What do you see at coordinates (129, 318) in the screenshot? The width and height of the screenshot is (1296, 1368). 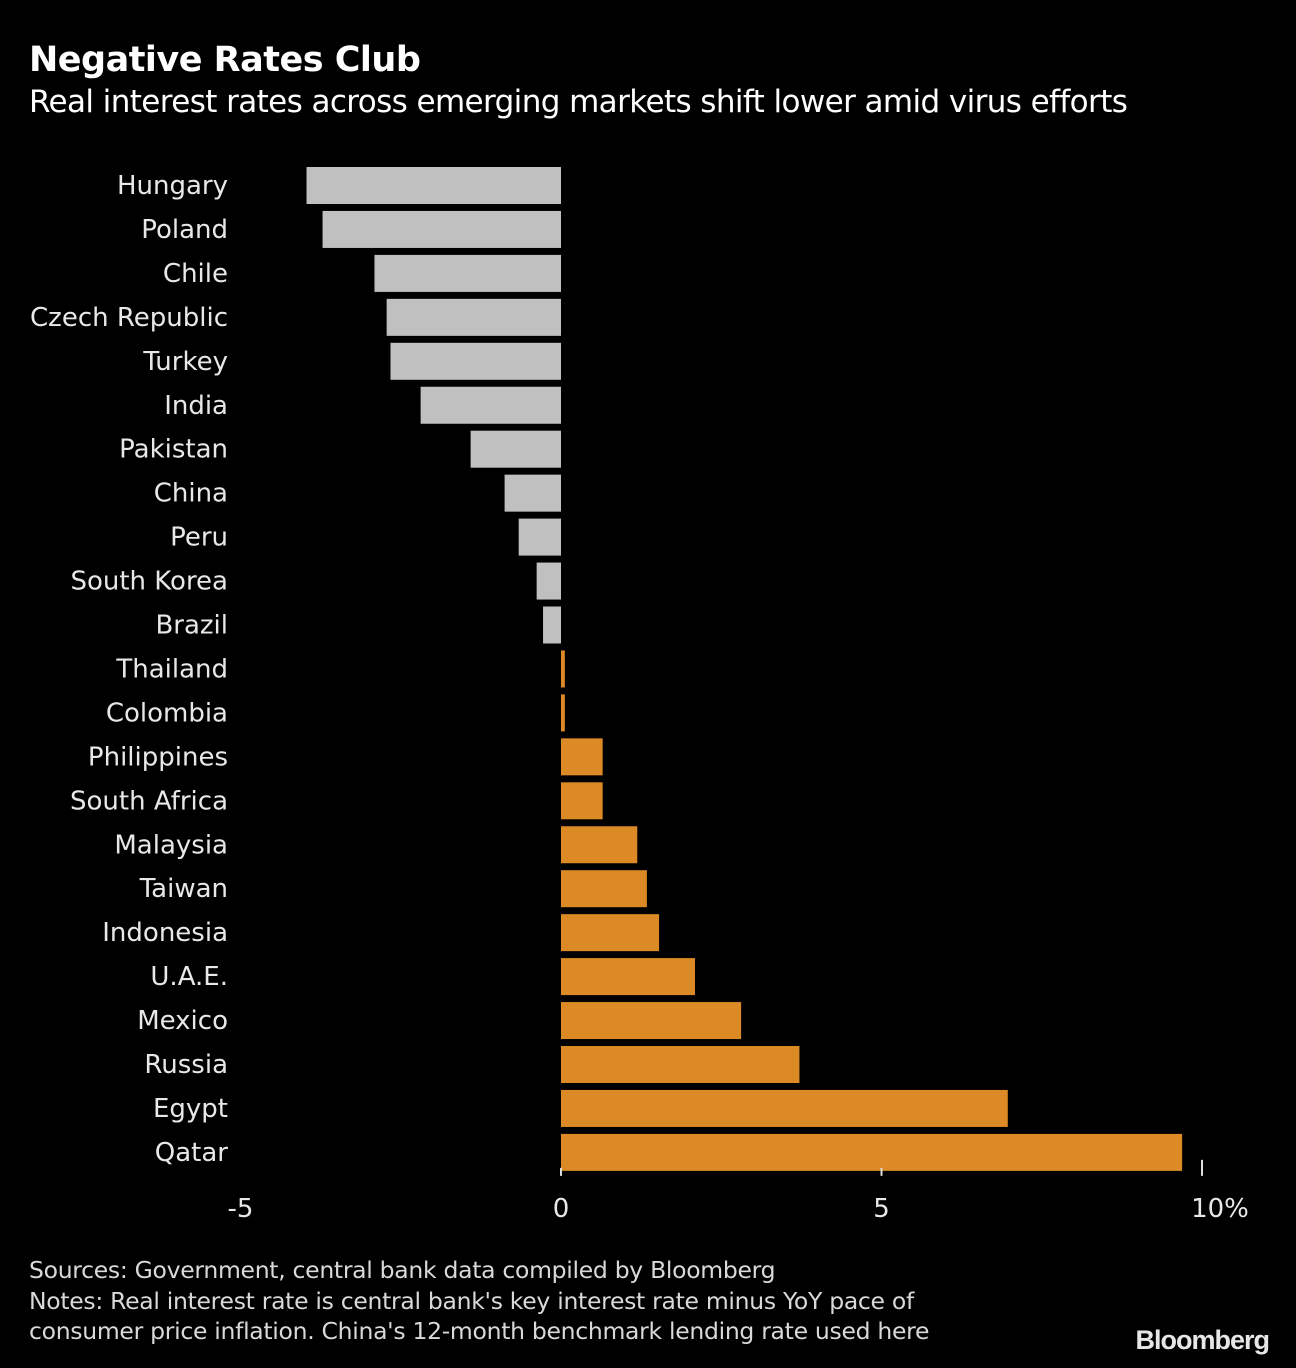 I see `category-label: Czech Republic` at bounding box center [129, 318].